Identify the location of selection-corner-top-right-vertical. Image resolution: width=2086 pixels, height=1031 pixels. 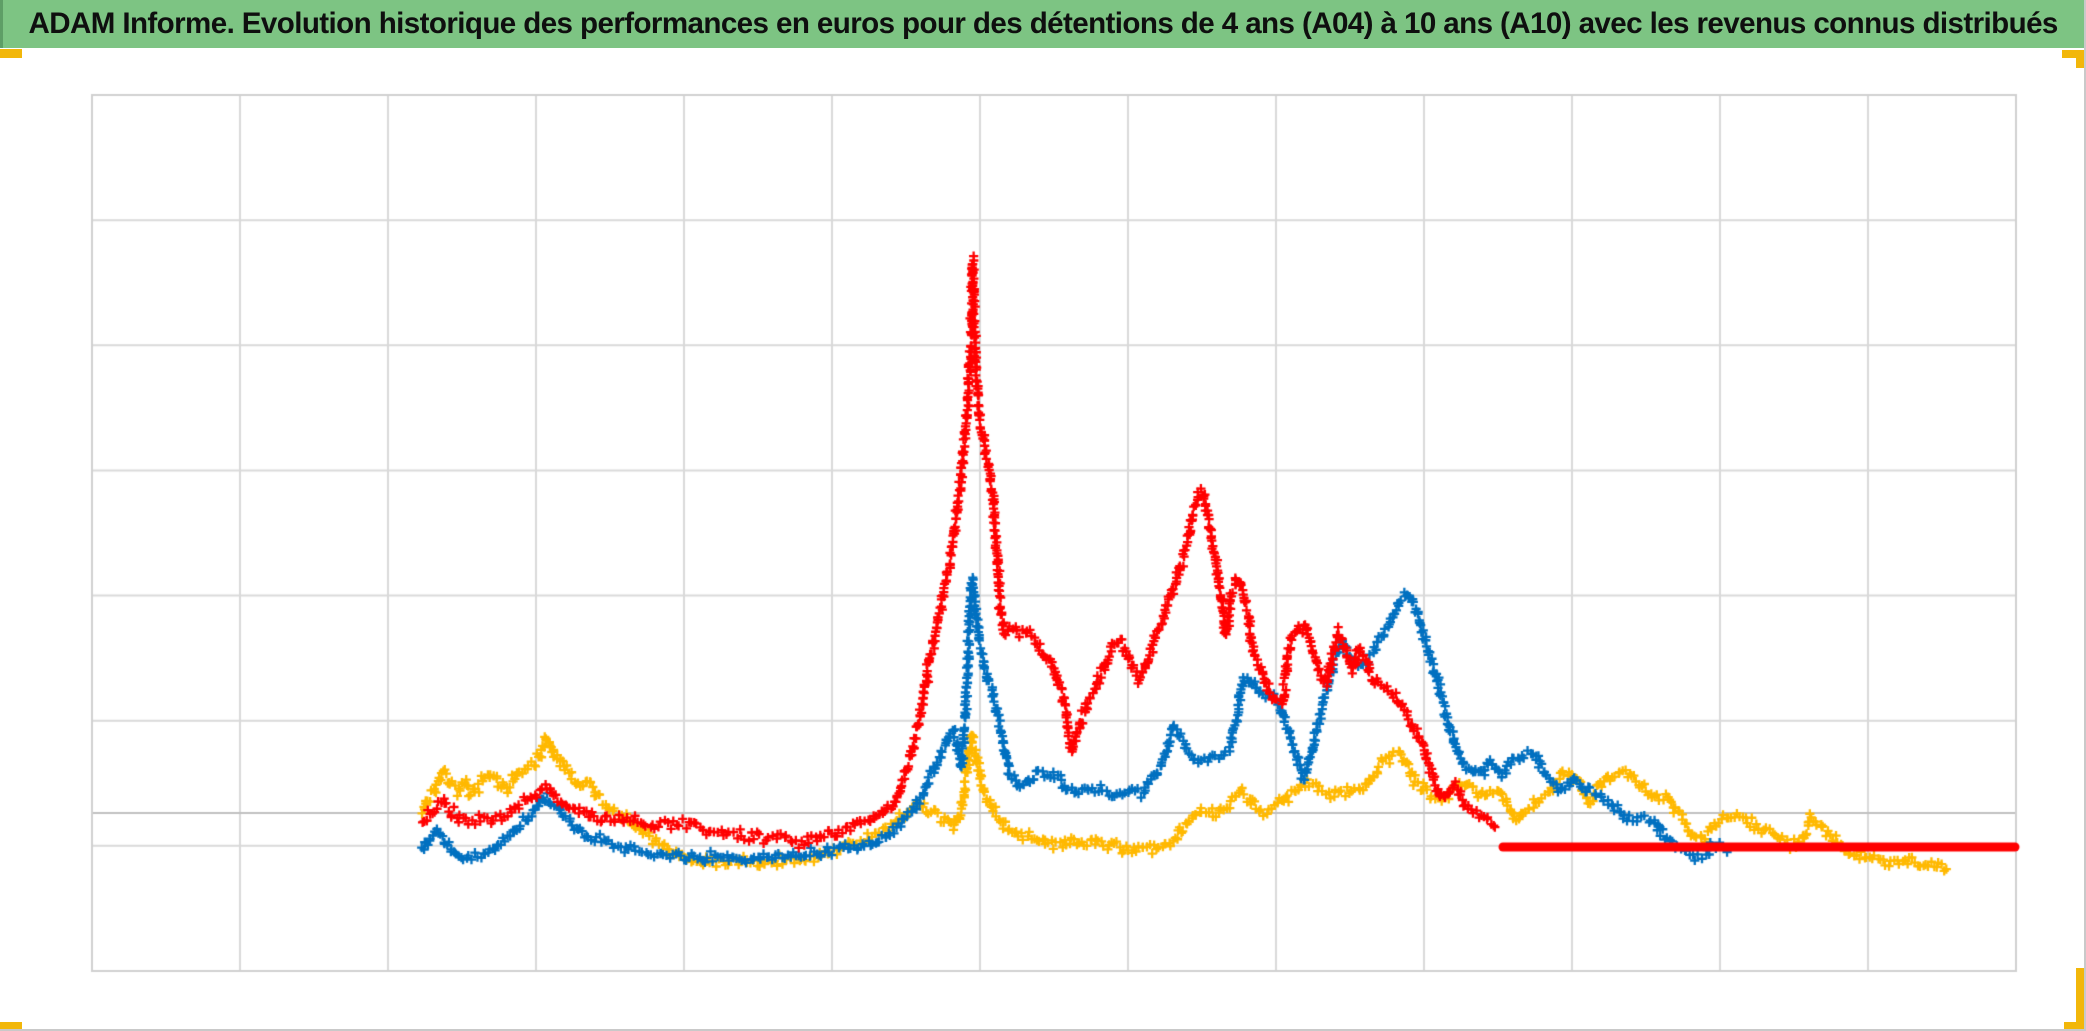
(2080, 59).